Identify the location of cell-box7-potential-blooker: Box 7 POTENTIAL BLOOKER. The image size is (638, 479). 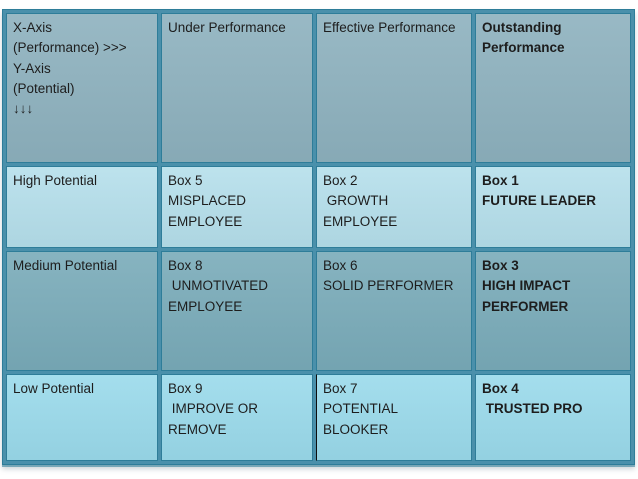
(394, 417).